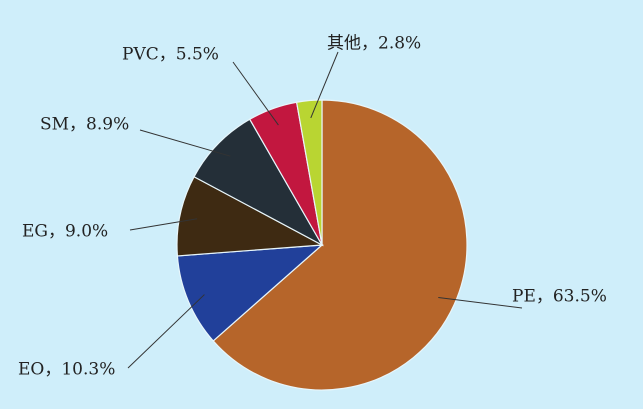  I want to click on data-label: EO，10.3%, so click(66, 370).